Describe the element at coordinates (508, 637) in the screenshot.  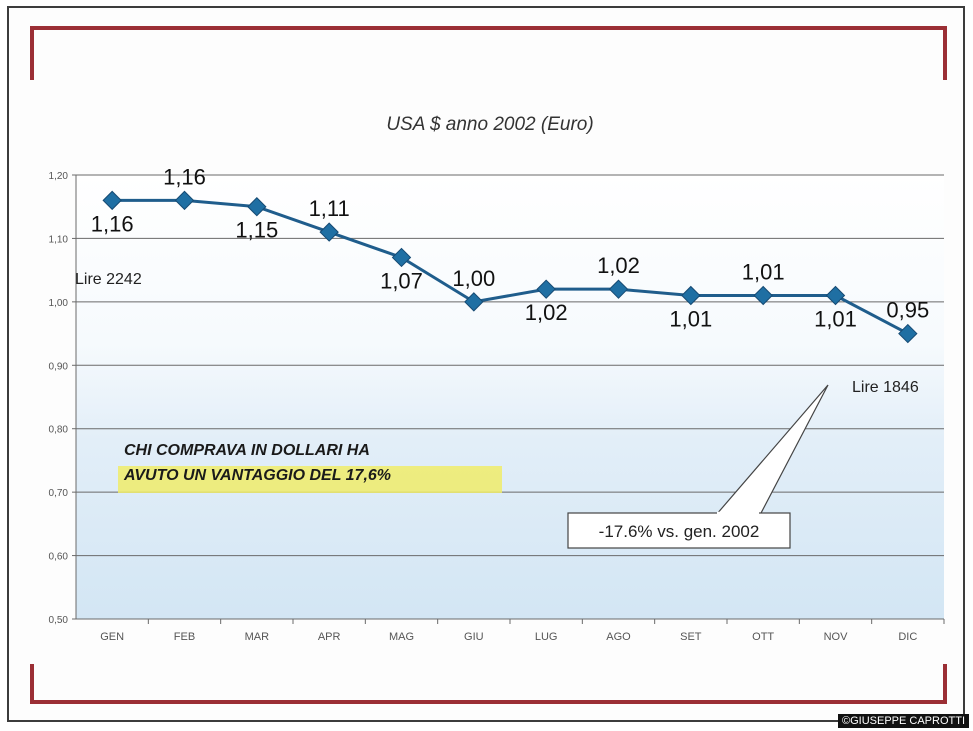
I see `x-axis-ticks: GEN FEB MAR APR MAG GIU LUG AGO SET OTT NOV DIC` at that location.